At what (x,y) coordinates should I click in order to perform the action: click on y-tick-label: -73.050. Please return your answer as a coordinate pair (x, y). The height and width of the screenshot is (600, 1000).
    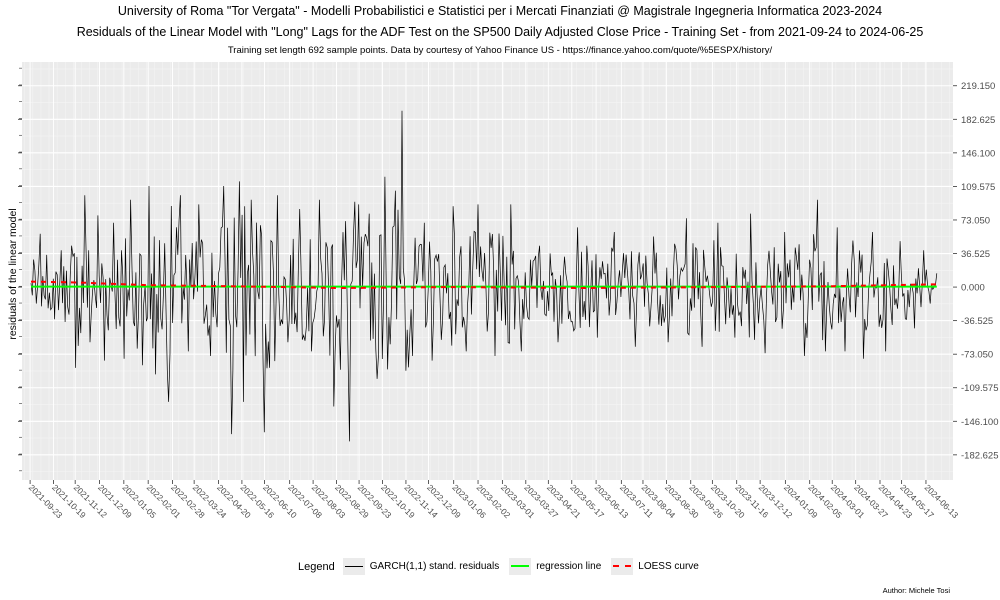
    Looking at the image, I should click on (977, 355).